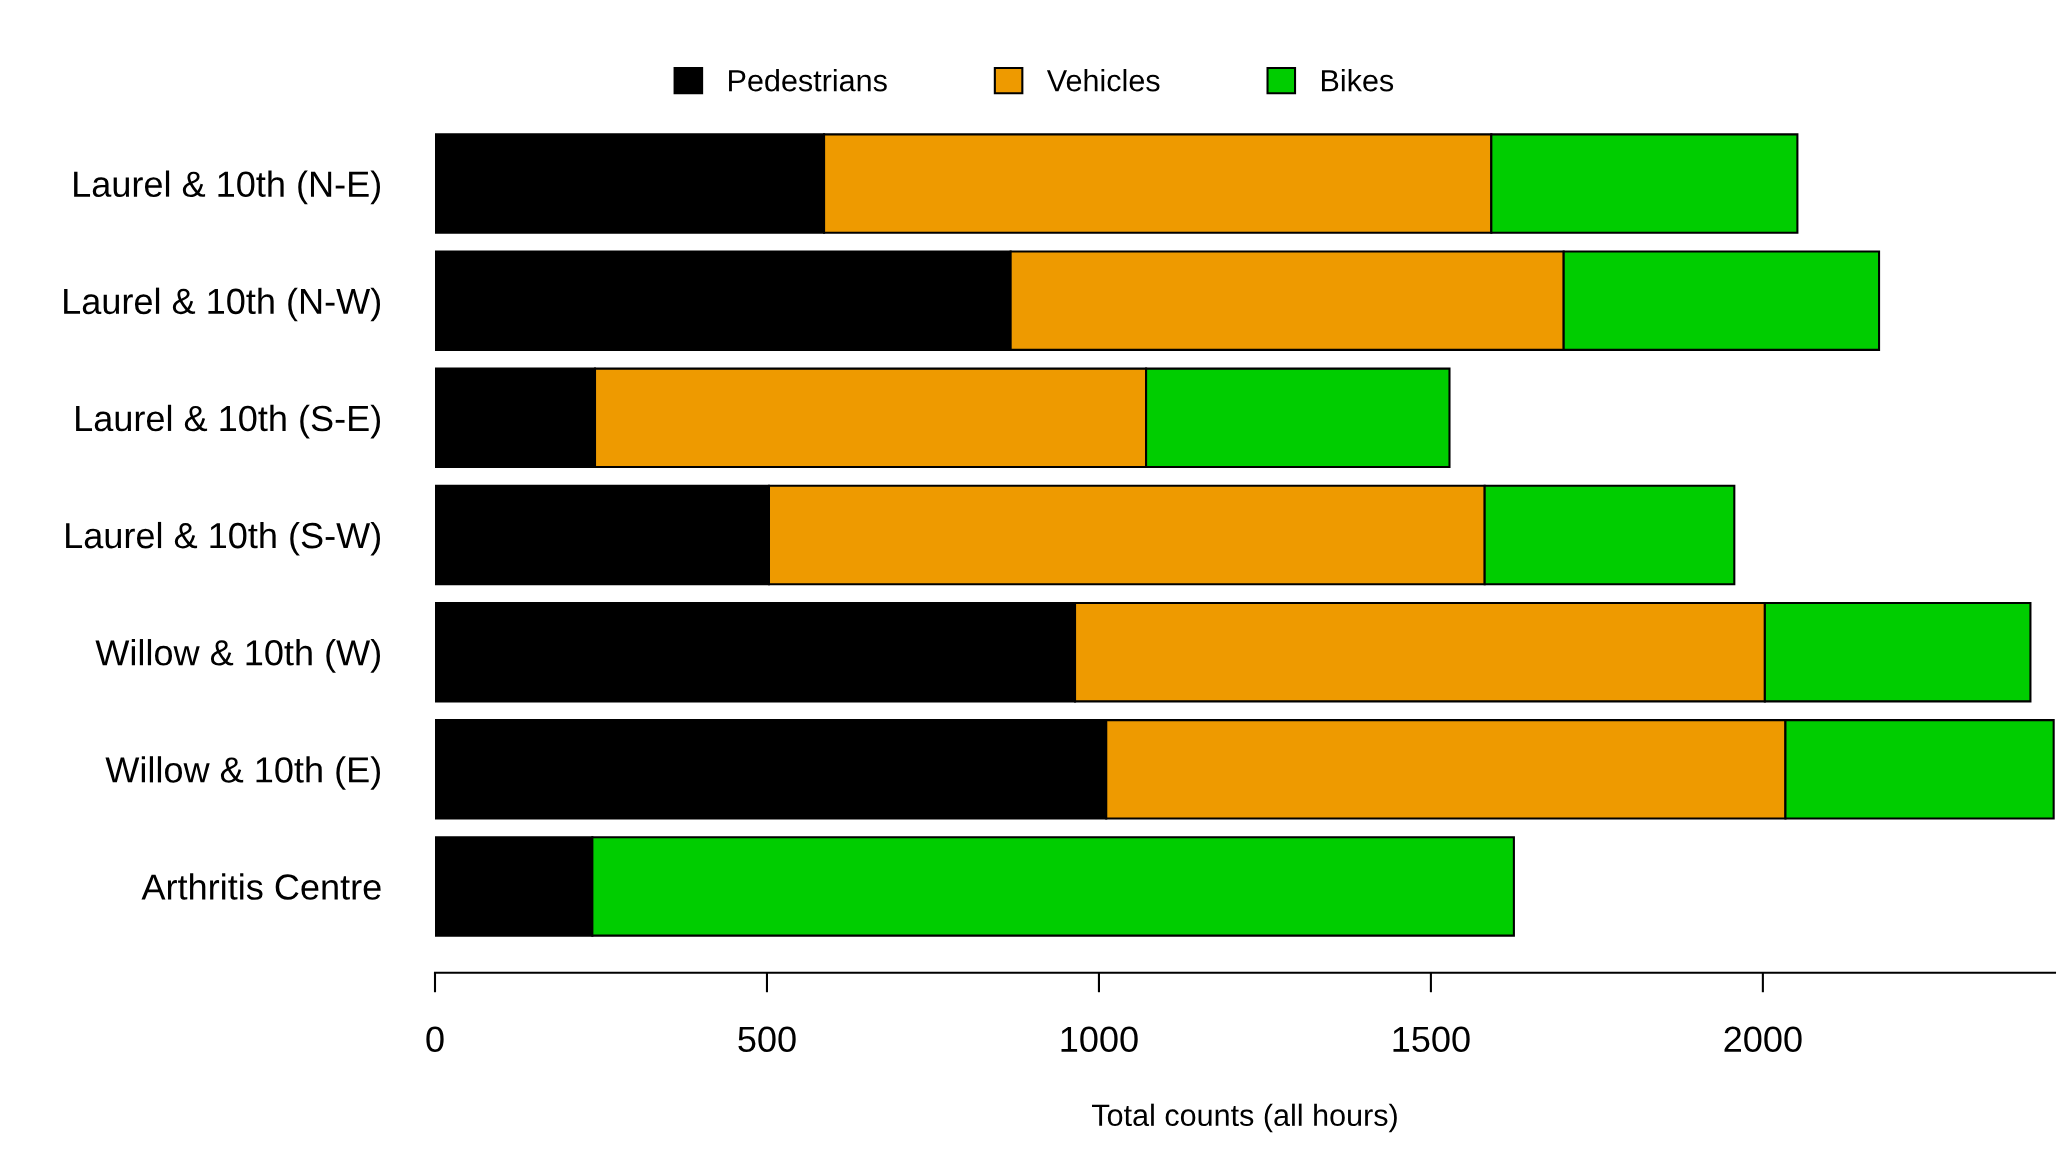 This screenshot has height=1163, width=2059. What do you see at coordinates (237, 656) in the screenshot?
I see `y-tick-label: Willow & 10th (W)` at bounding box center [237, 656].